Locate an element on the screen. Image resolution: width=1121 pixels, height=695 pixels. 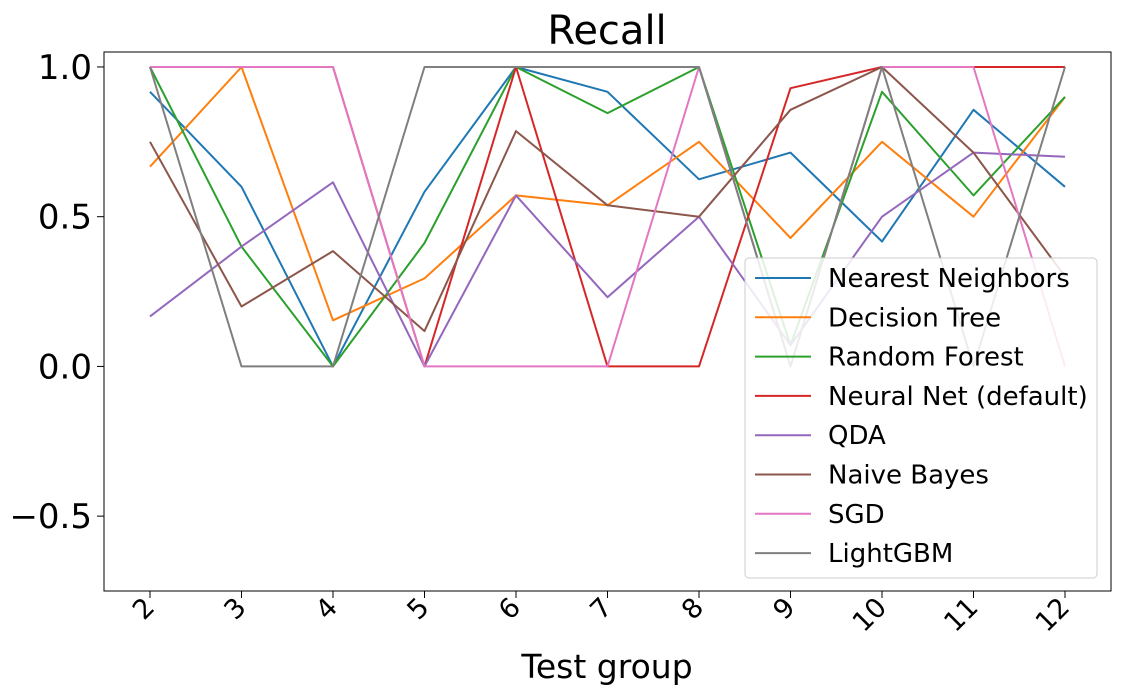
y-tick-label: 1.0 is located at coordinates (65, 68).